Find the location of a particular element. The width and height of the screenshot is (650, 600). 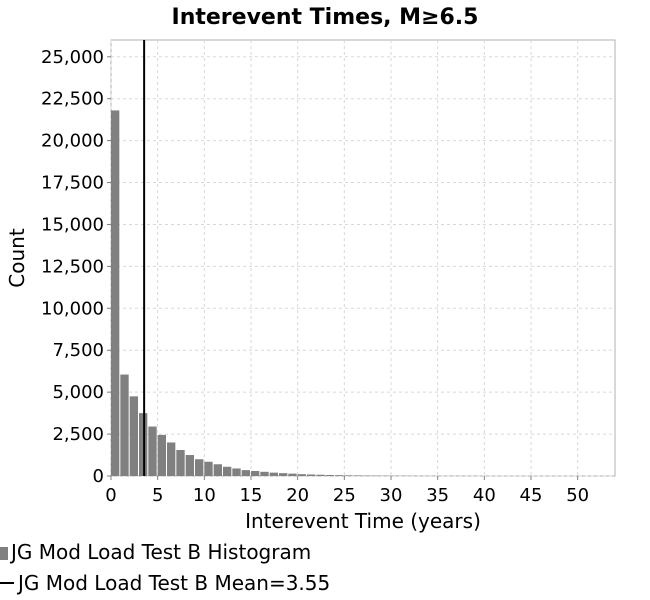

legend-histogram: JG Mod Load Test B Histogram is located at coordinates (155, 552).